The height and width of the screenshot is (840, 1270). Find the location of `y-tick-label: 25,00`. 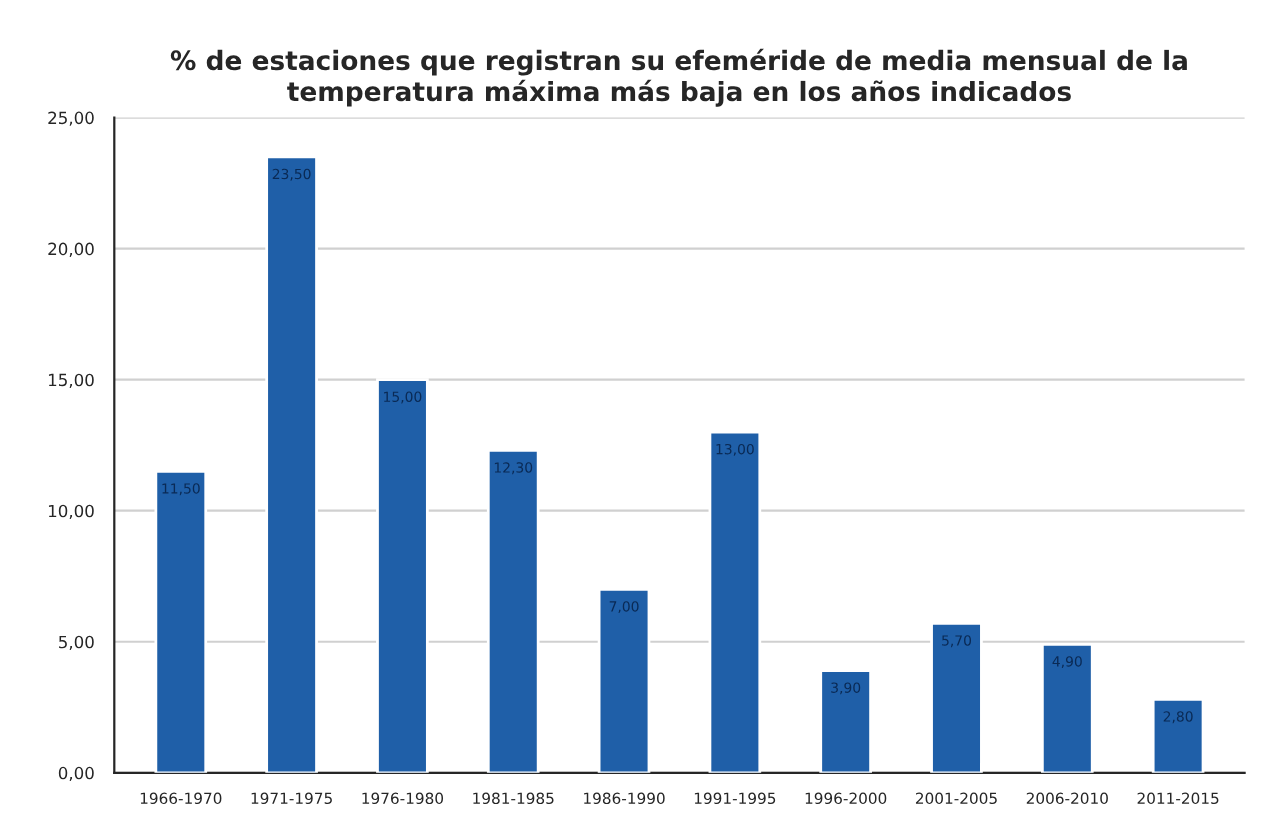

y-tick-label: 25,00 is located at coordinates (71, 118).